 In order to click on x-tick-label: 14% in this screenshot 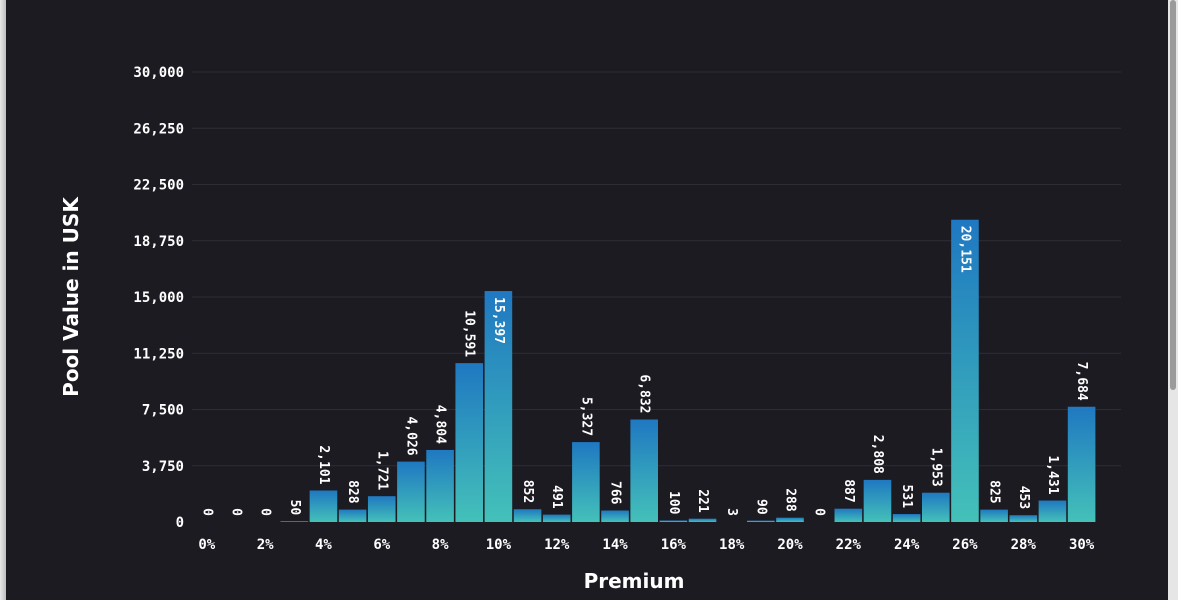, I will do `click(615, 545)`.